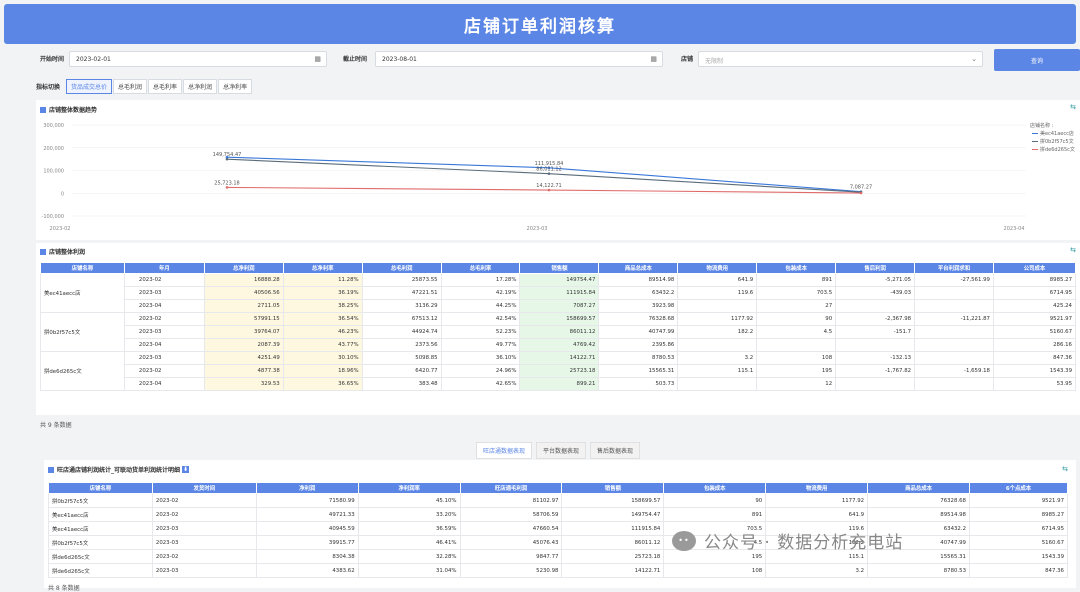 The height and width of the screenshot is (592, 1080). I want to click on table-cell: 5160.67, so click(1034, 332).